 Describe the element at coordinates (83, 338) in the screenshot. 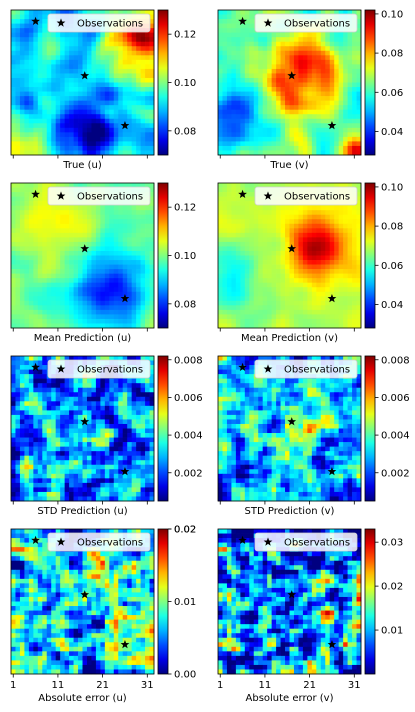

I see `x-axis-label: Mean Prediction (u)` at that location.